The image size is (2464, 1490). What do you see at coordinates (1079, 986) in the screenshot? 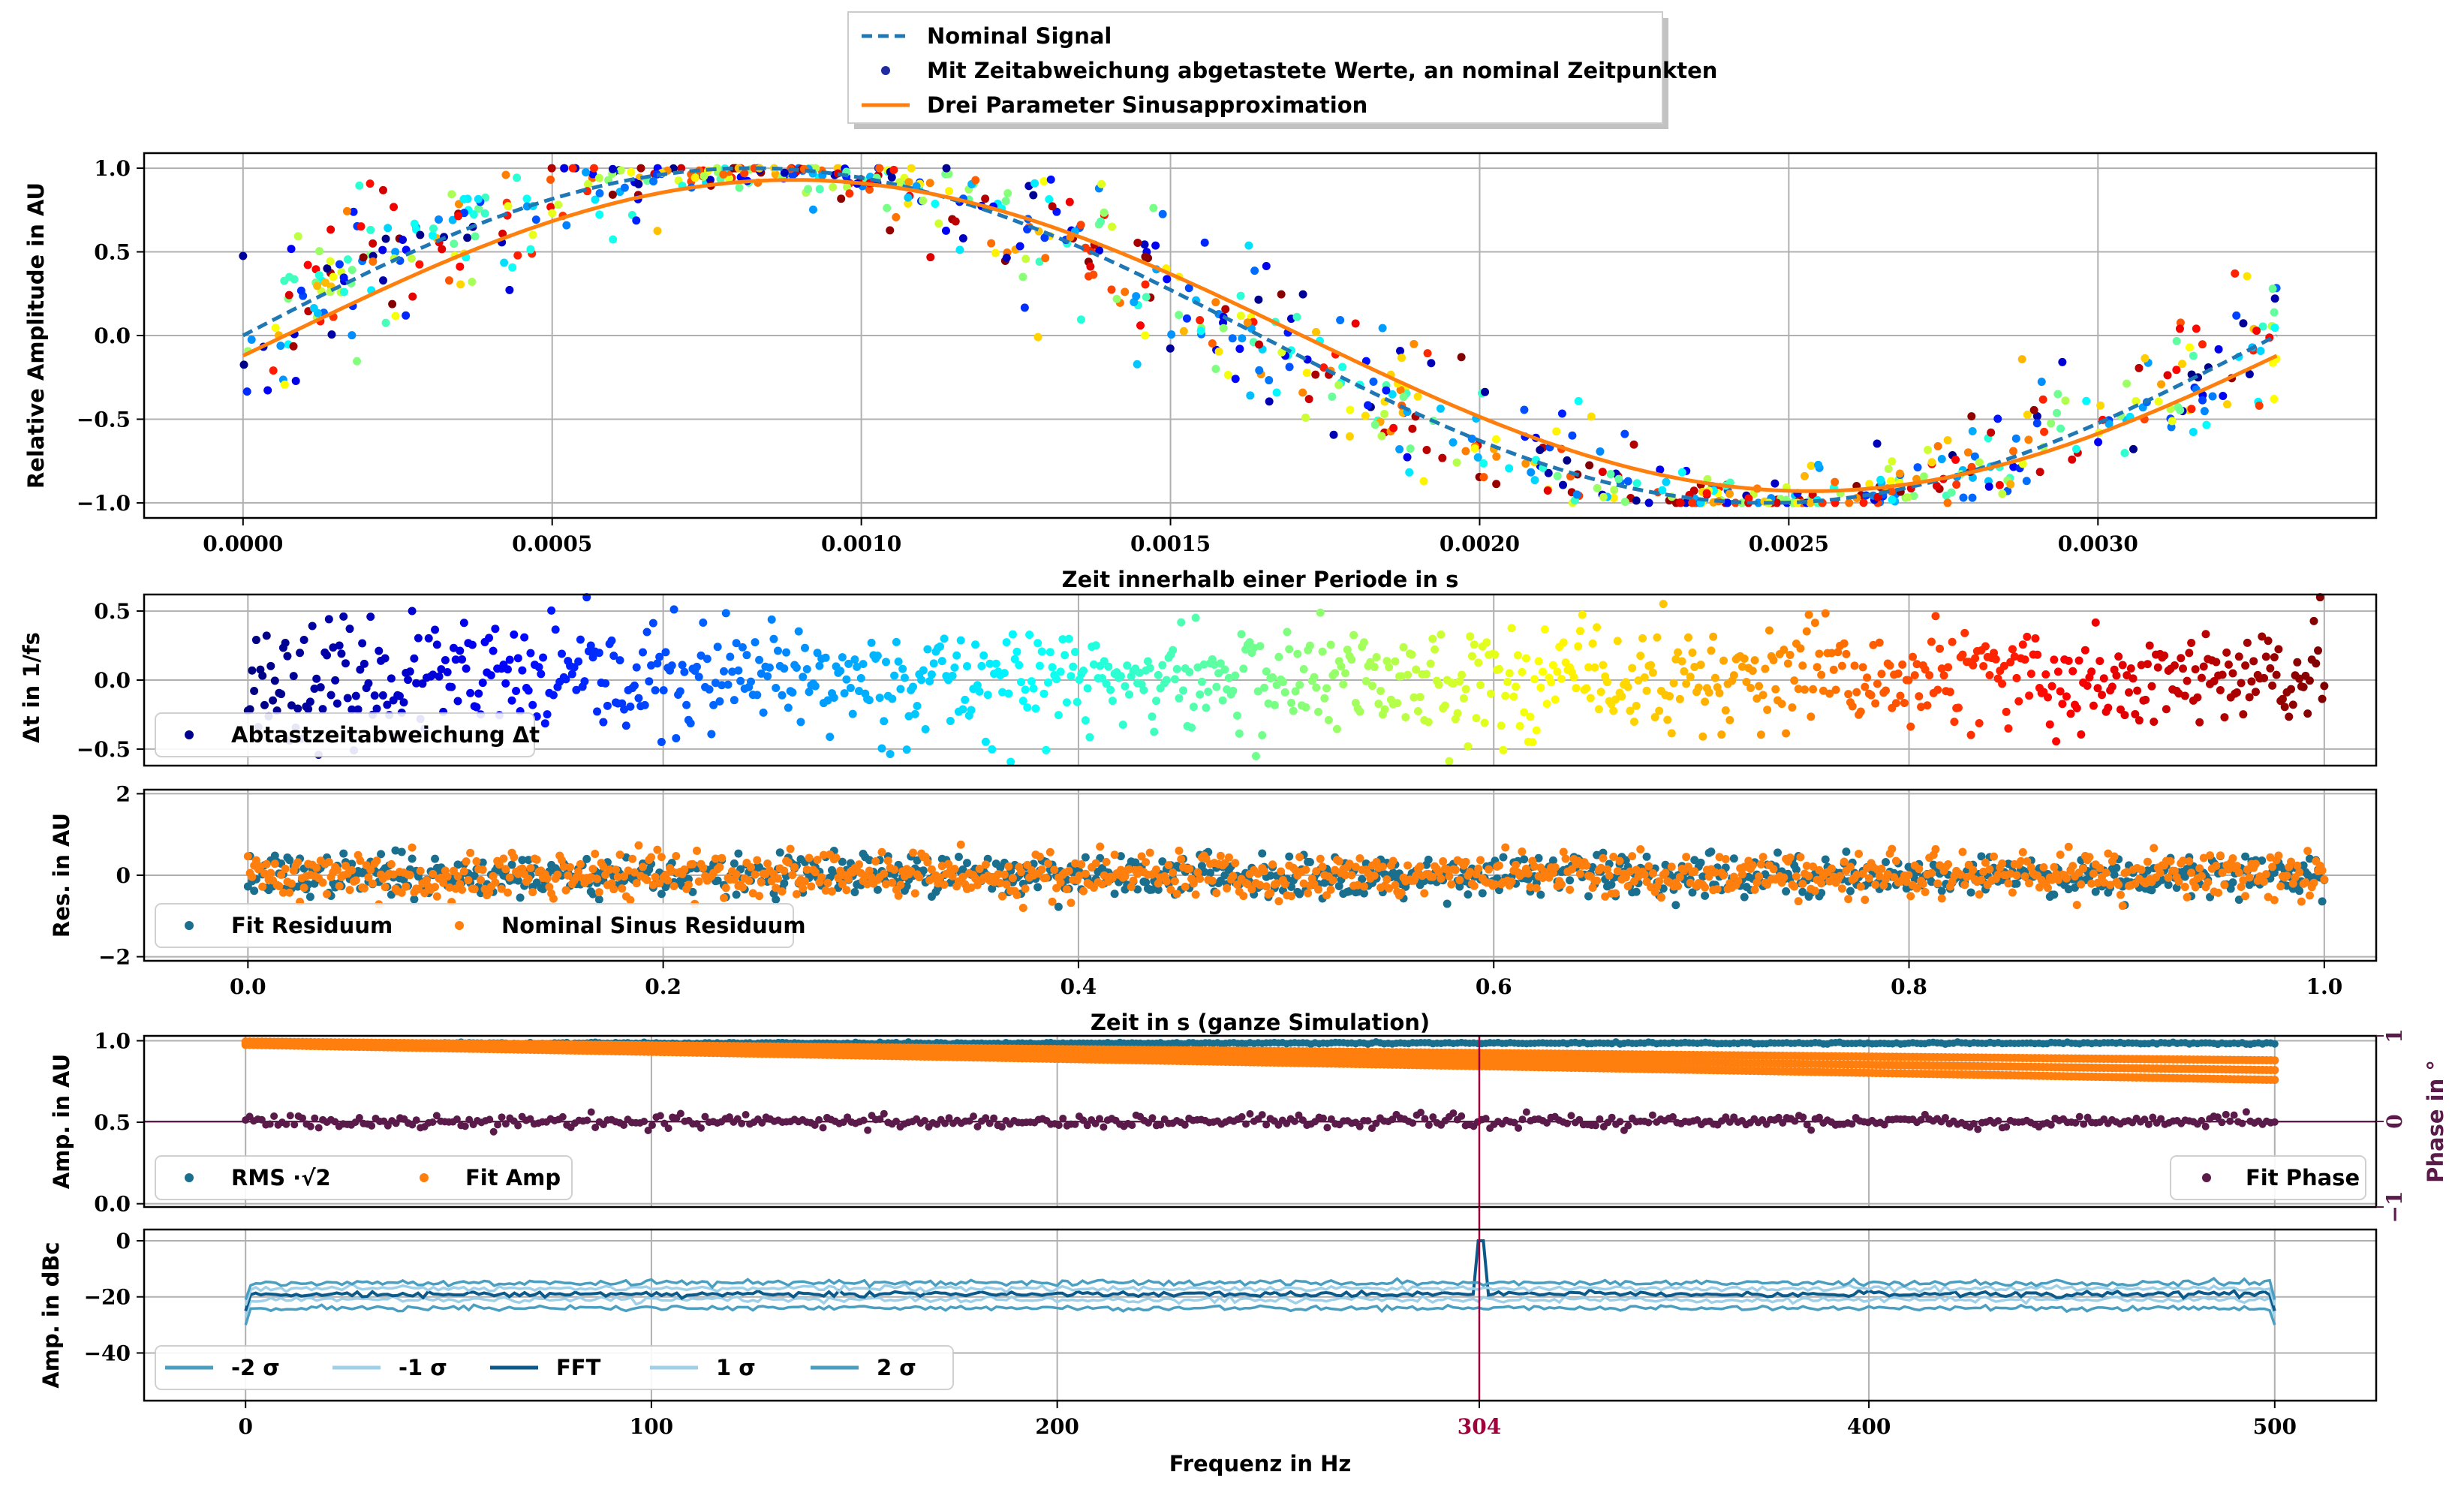
I see `panel-residual-xtick-label: 0.4` at bounding box center [1079, 986].